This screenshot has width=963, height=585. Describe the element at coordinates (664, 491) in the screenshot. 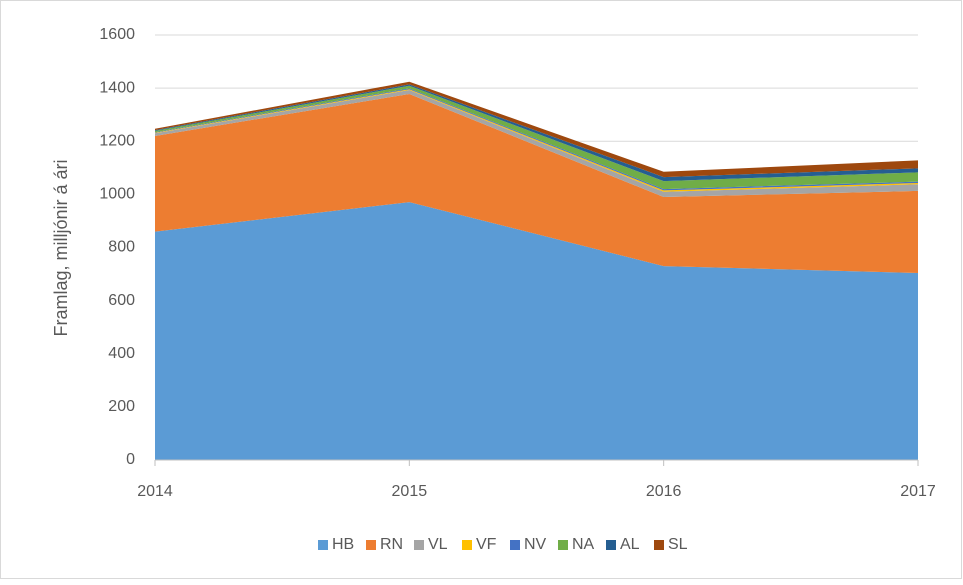

I see `x-tick-label: 2016` at that location.